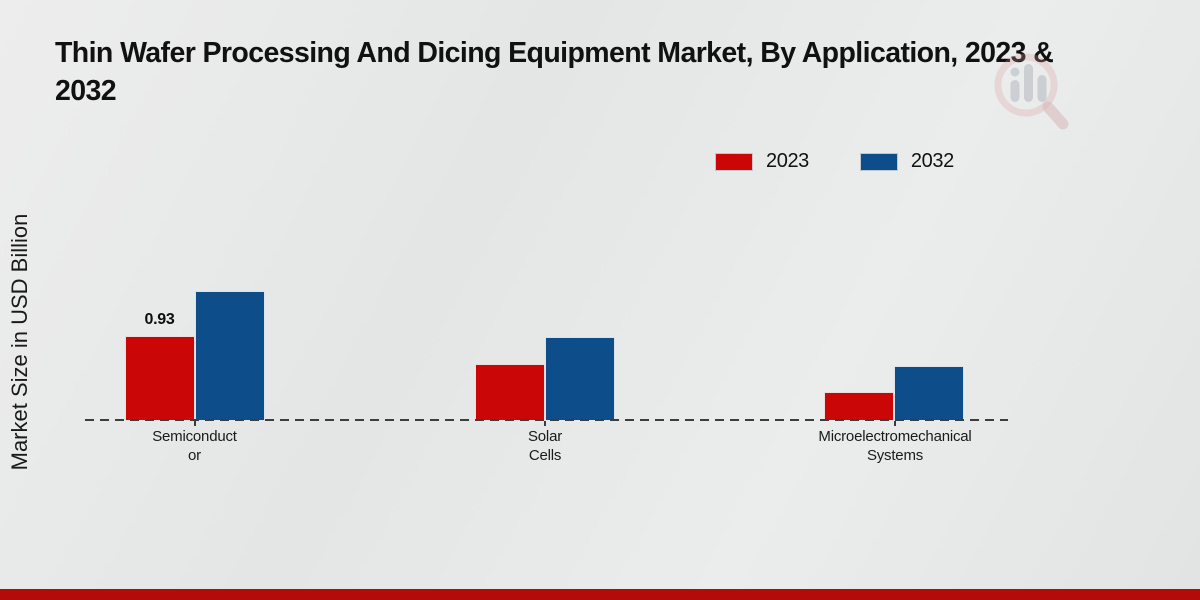 The height and width of the screenshot is (600, 1200). What do you see at coordinates (734, 161) in the screenshot?
I see `legend-swatch-2023` at bounding box center [734, 161].